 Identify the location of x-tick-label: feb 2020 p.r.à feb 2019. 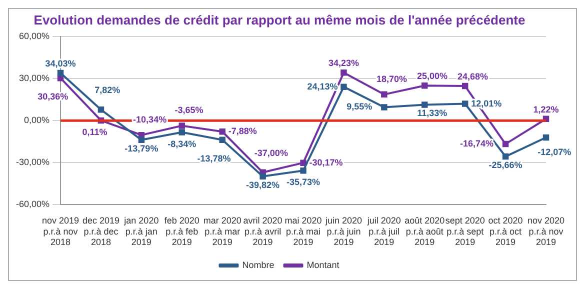
(182, 231).